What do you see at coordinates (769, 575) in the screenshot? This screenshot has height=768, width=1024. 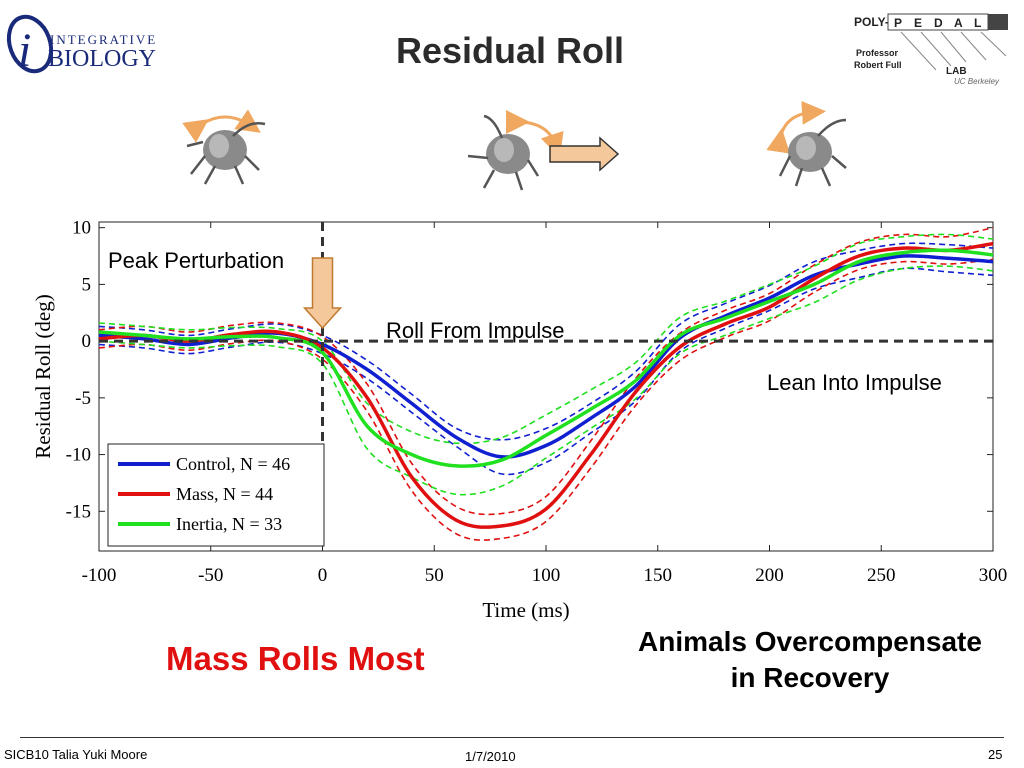 I see `x-tick-label: 200` at bounding box center [769, 575].